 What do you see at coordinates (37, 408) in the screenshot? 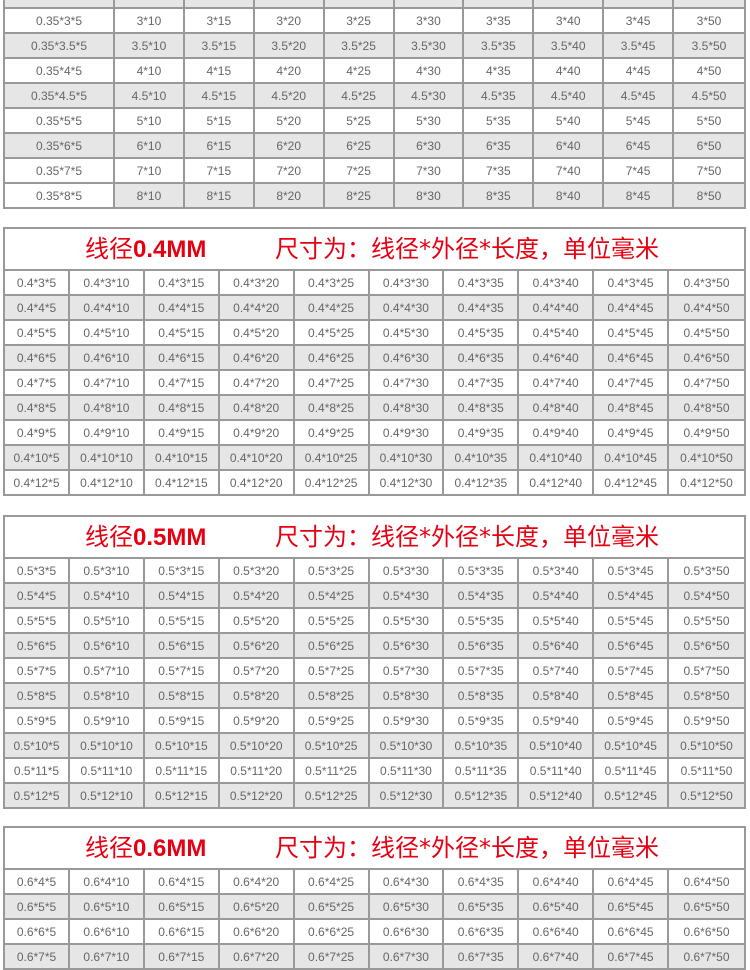
I see `size-cell: 0.4*8*5` at bounding box center [37, 408].